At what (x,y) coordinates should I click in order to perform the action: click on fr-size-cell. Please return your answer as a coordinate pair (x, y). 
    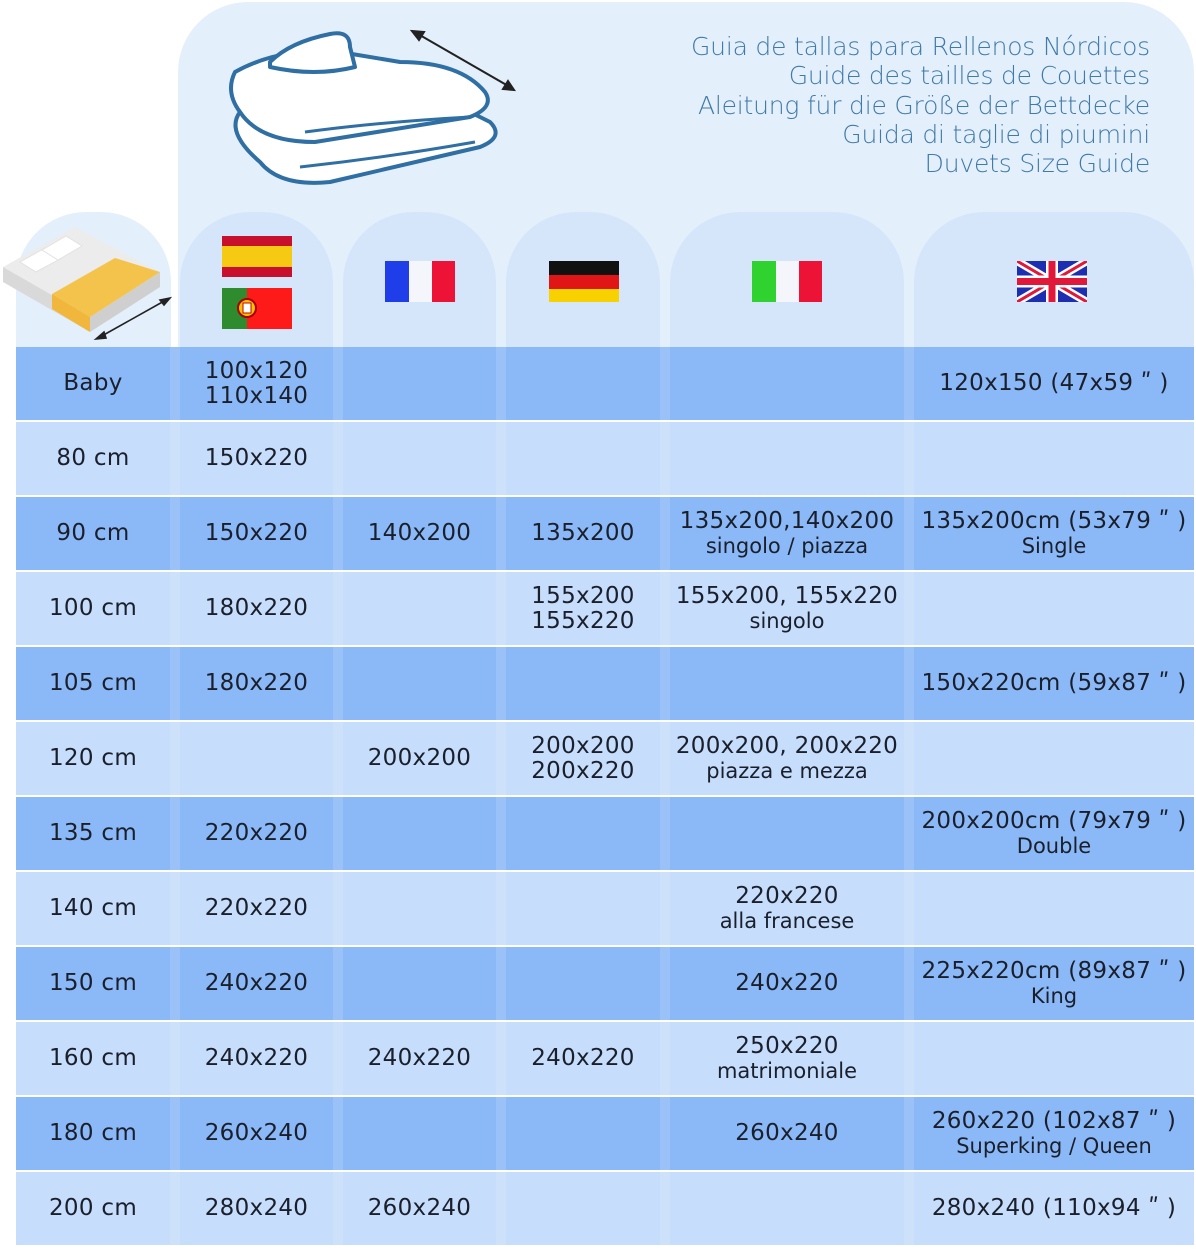
    Looking at the image, I should click on (419, 833).